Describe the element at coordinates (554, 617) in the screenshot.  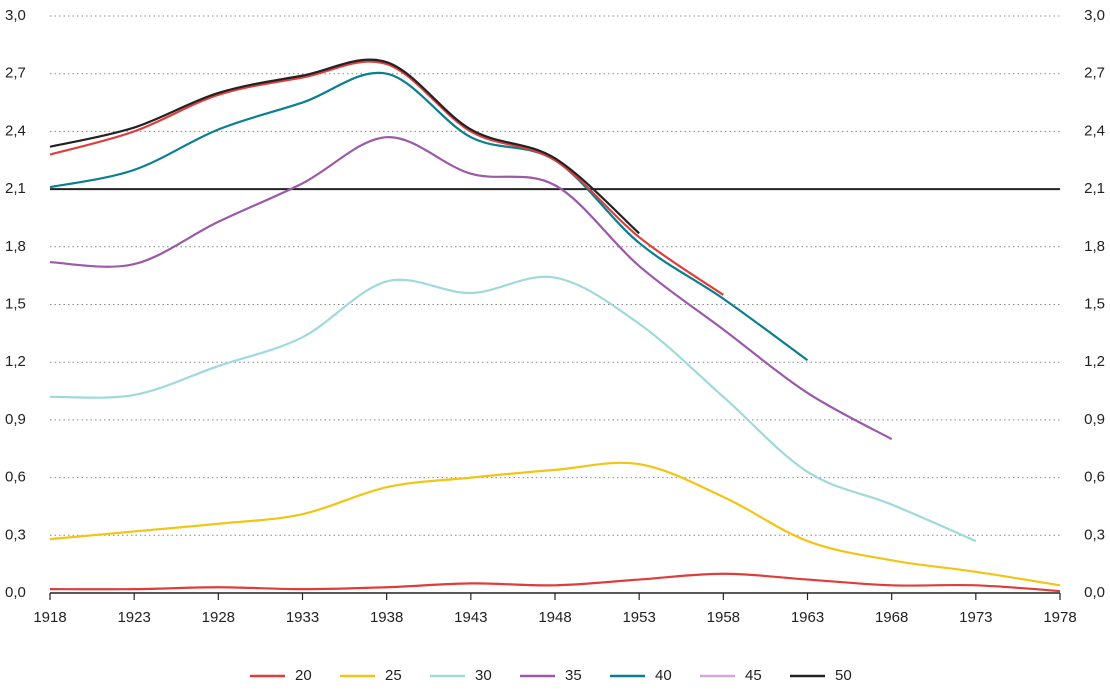
I see `x-tick-label: 1948` at that location.